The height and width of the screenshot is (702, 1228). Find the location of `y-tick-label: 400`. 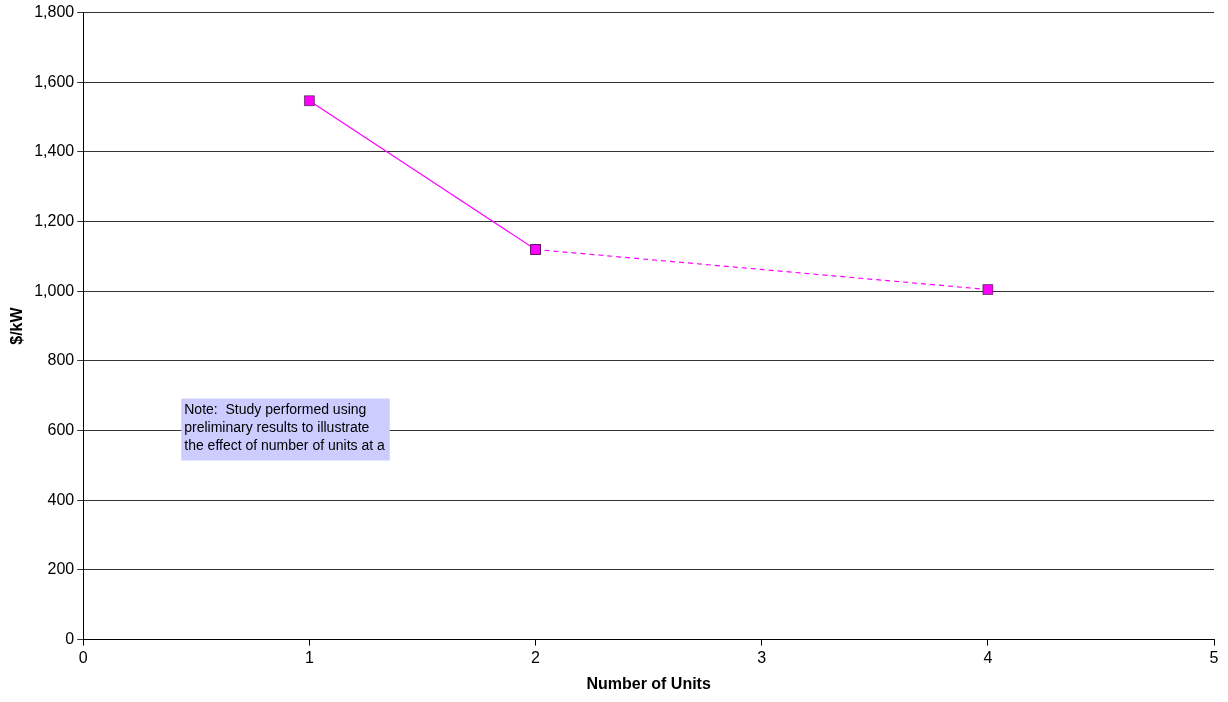

y-tick-label: 400 is located at coordinates (61, 499).